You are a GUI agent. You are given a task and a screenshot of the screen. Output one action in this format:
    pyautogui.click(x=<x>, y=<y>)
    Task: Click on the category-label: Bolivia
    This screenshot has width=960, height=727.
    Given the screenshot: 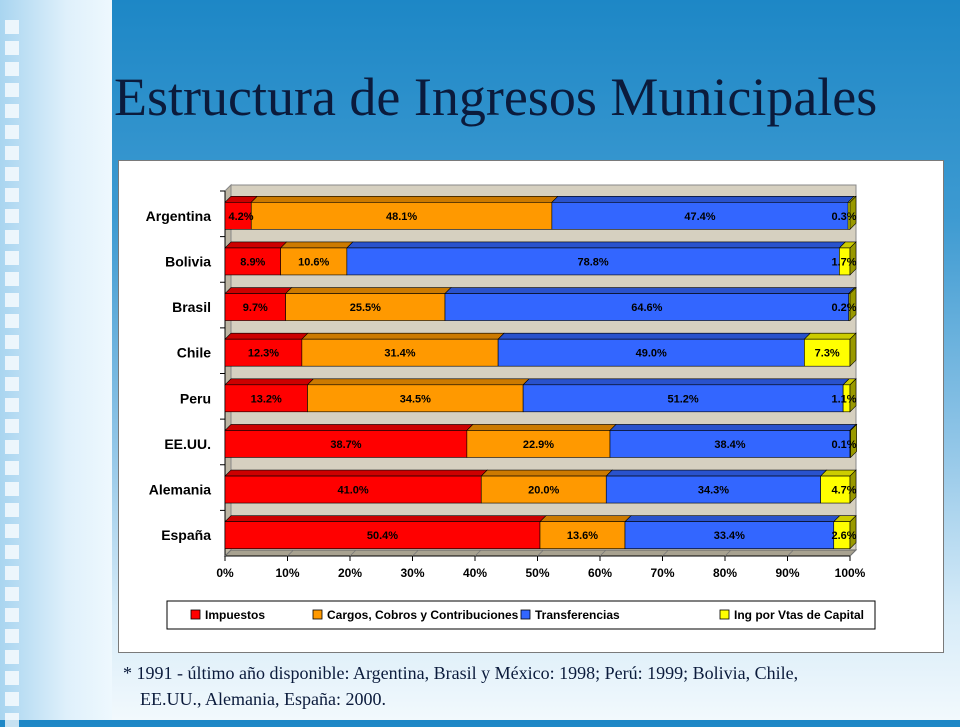 What is the action you would take?
    pyautogui.click(x=188, y=261)
    